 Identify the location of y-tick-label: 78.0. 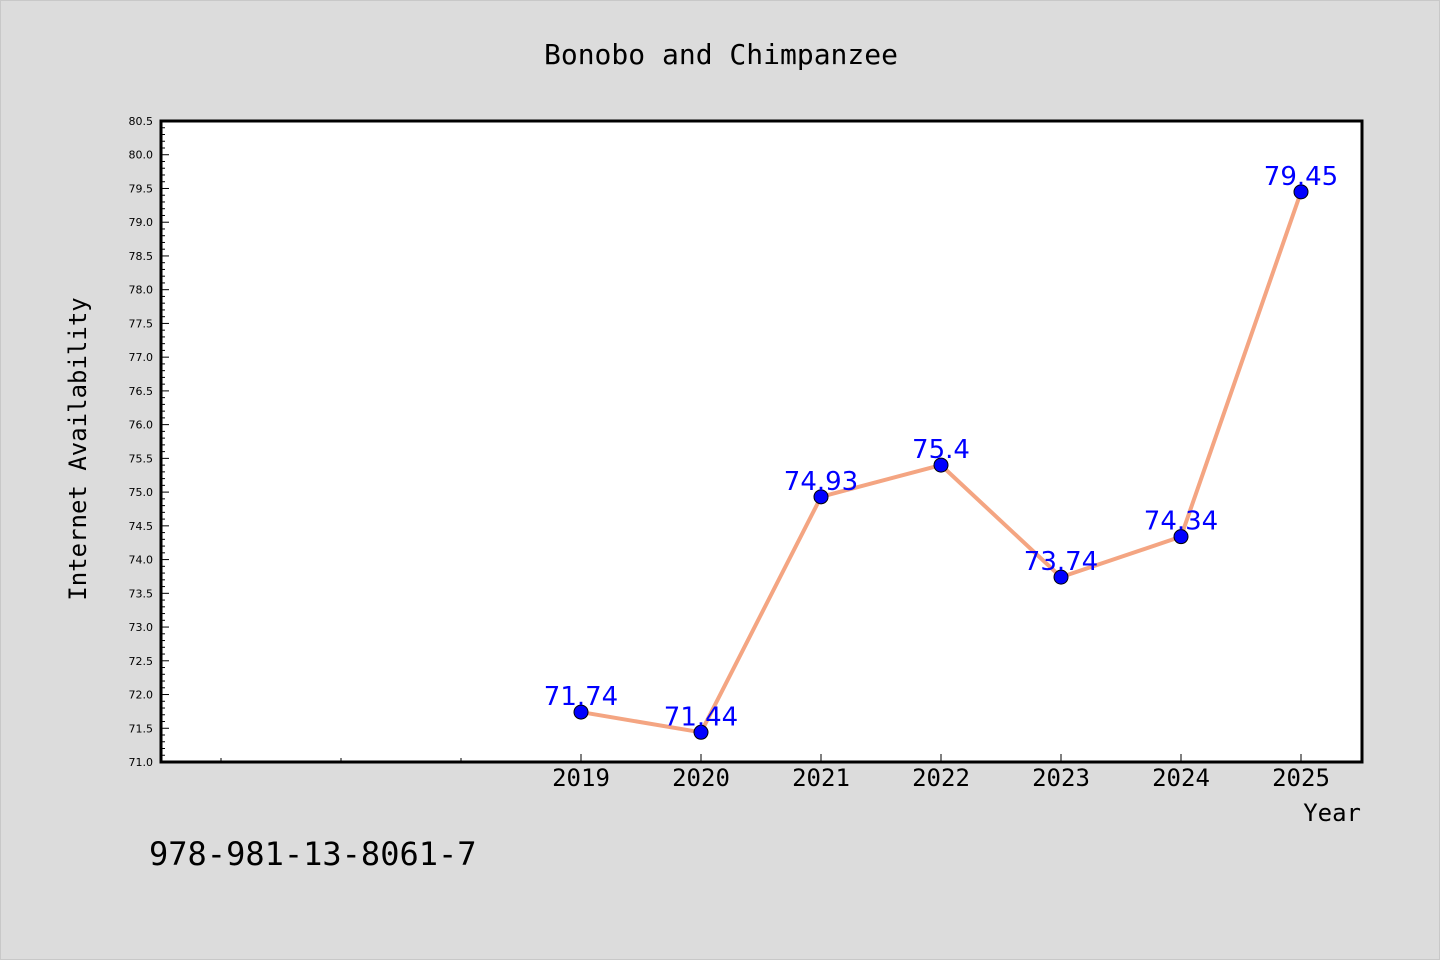
(141, 290).